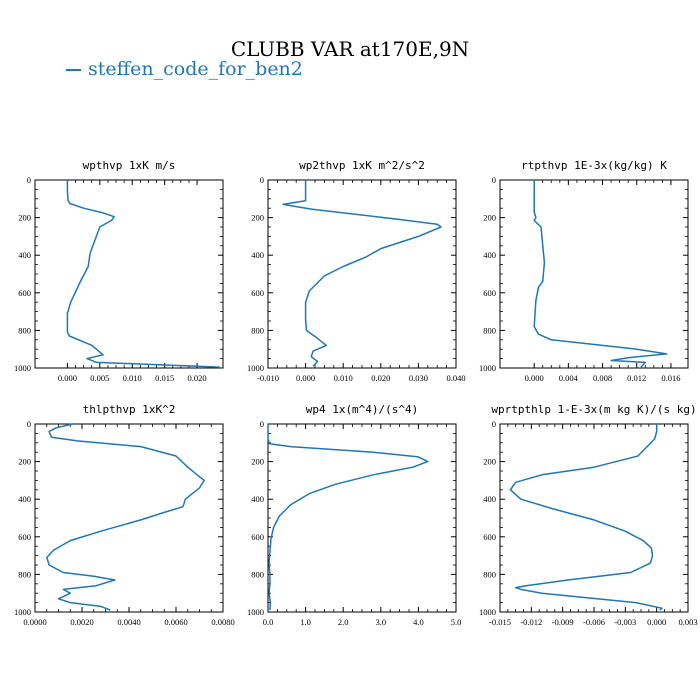 The width and height of the screenshot is (700, 700). What do you see at coordinates (128, 622) in the screenshot?
I see `x-tick-label: 0.0040` at bounding box center [128, 622].